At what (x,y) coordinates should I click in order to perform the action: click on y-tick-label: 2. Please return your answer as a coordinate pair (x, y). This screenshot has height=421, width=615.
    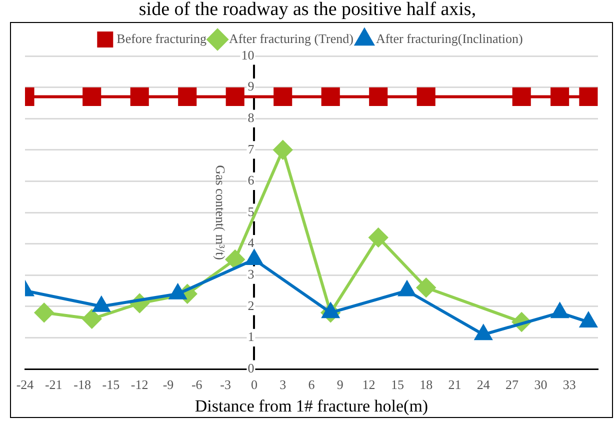
    Looking at the image, I should click on (251, 305).